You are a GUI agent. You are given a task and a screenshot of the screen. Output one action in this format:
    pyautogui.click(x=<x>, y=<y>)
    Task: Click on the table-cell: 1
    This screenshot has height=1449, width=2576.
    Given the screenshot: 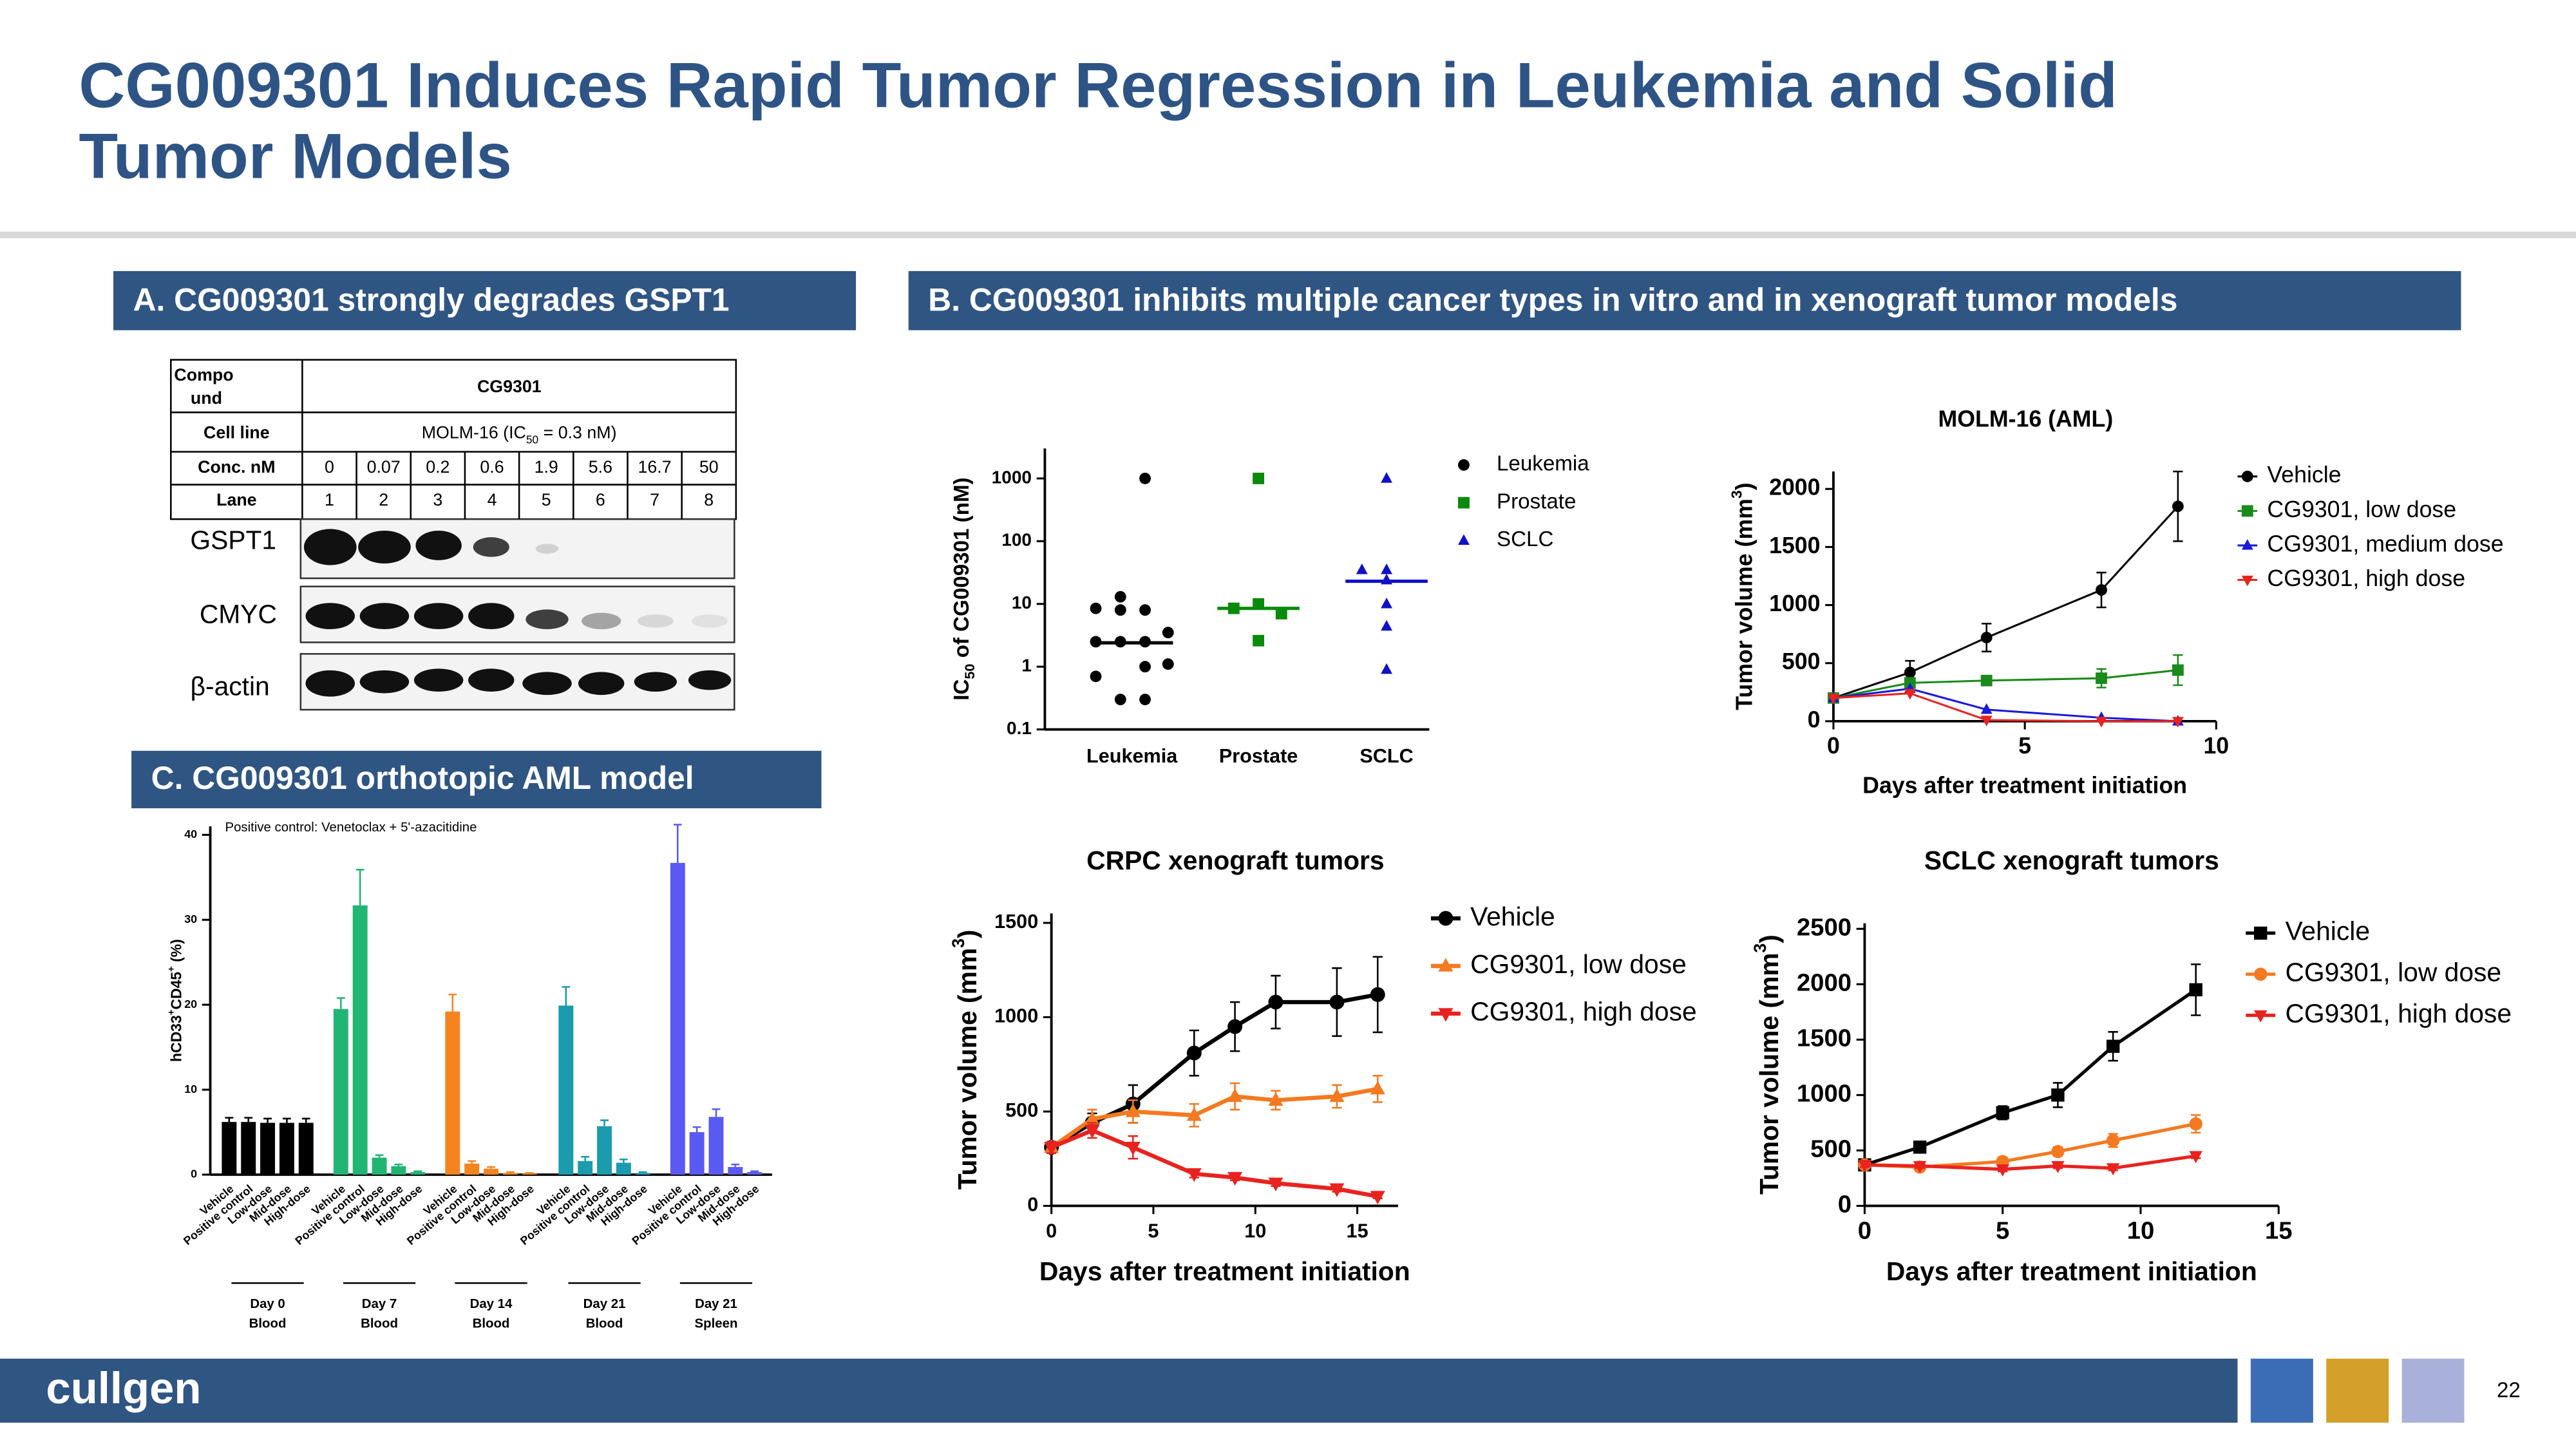 What is the action you would take?
    pyautogui.click(x=329, y=499)
    